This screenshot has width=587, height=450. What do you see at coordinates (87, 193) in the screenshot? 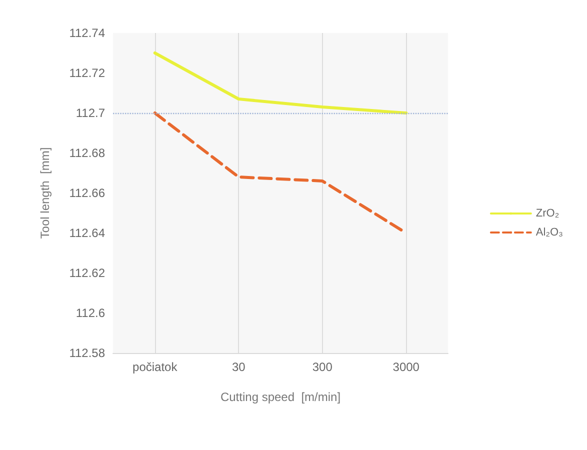
I see `y-tick-label: 112.66` at bounding box center [87, 193].